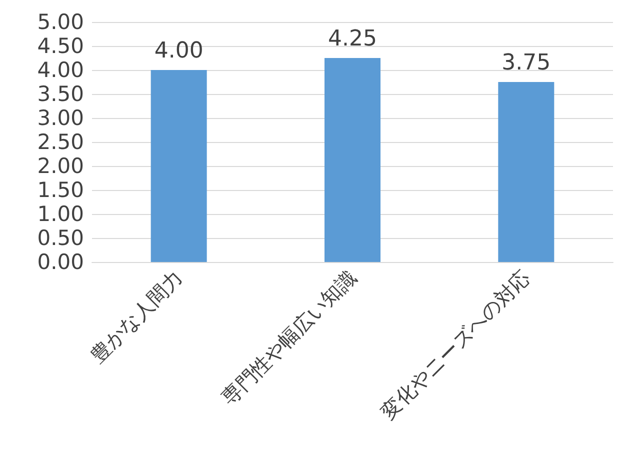 This screenshot has height=457, width=635. Describe the element at coordinates (60, 166) in the screenshot. I see `y-tick-label: 2.00` at that location.